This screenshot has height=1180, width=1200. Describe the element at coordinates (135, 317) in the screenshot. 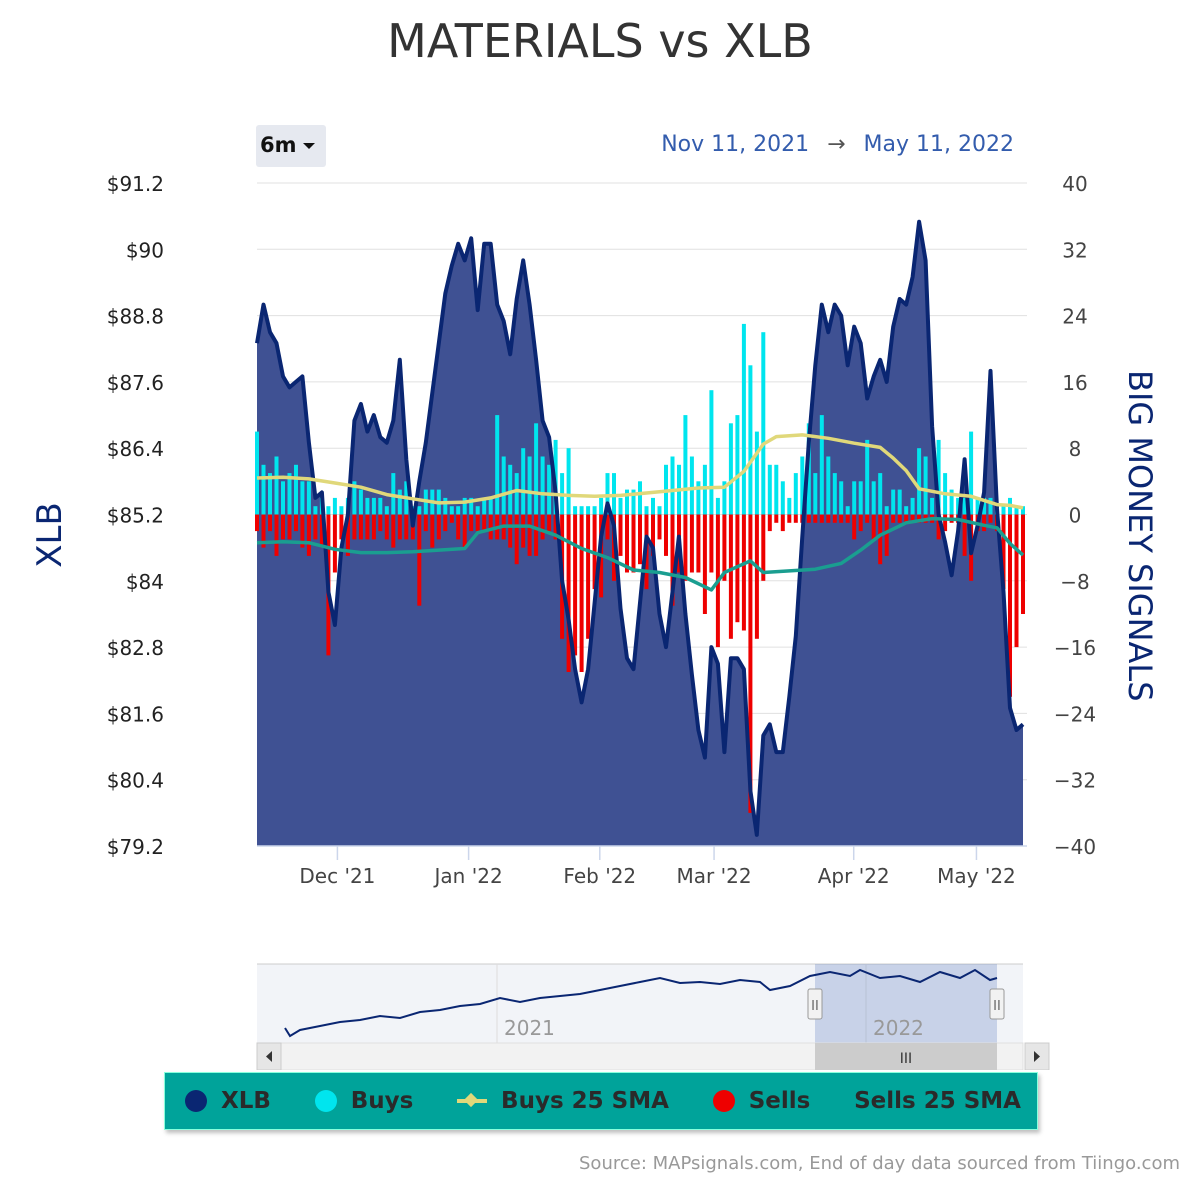

I see `left-axis-tick-label: $88.8` at that location.